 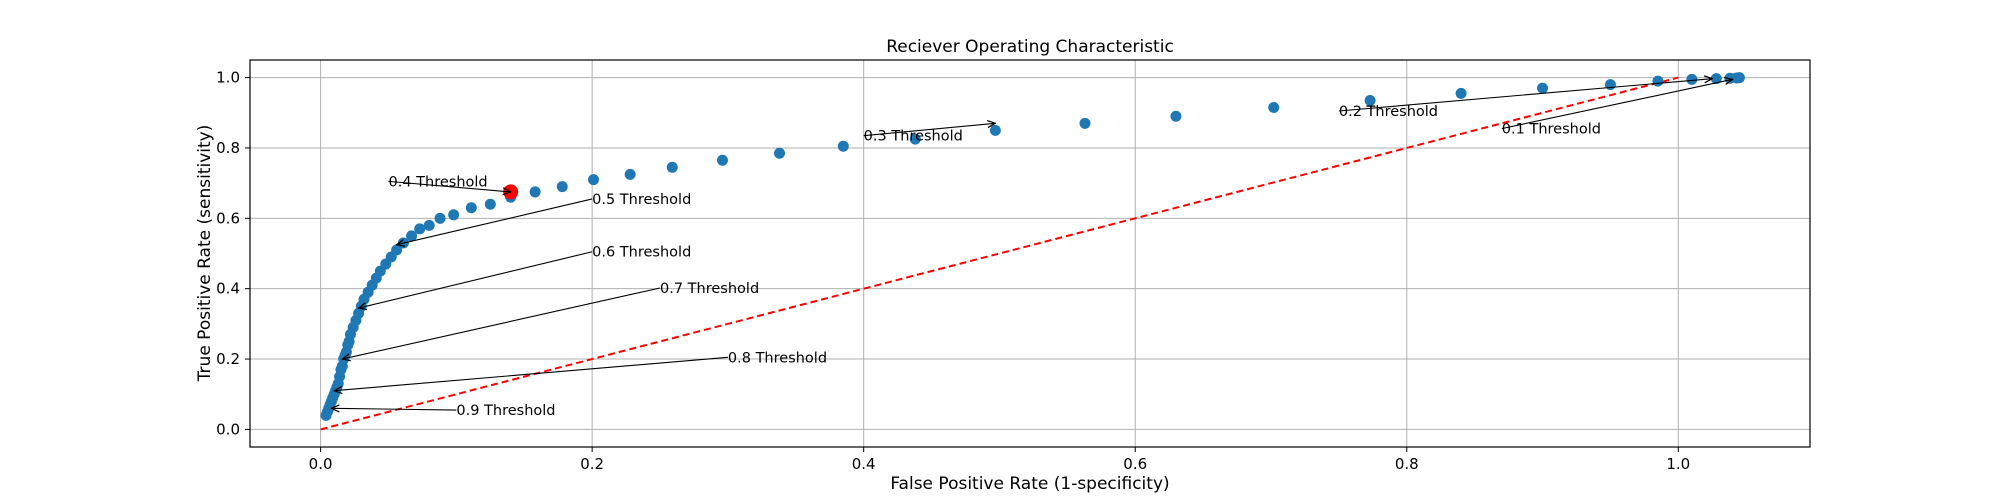 I want to click on y-tick-label: 0.4, so click(x=228, y=289).